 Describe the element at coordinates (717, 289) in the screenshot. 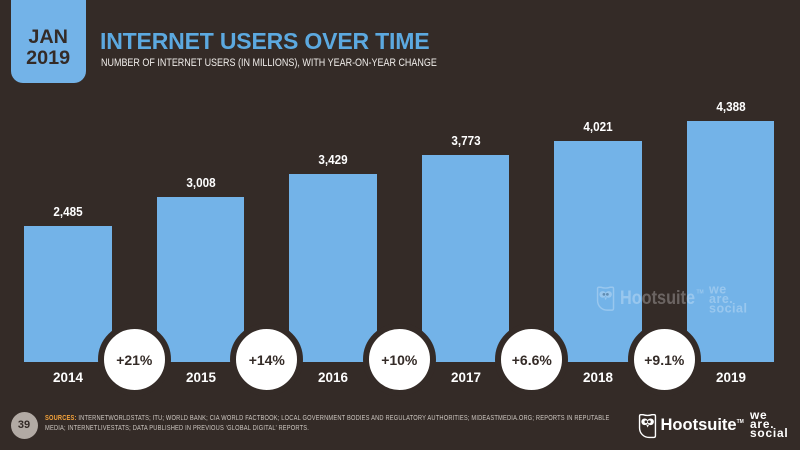

I see `svg-text: we` at that location.